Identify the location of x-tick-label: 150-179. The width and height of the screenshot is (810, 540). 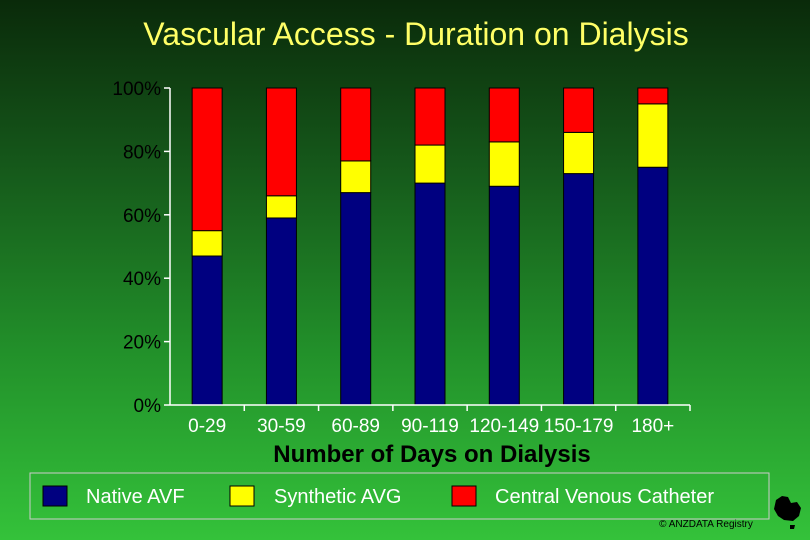
(579, 426).